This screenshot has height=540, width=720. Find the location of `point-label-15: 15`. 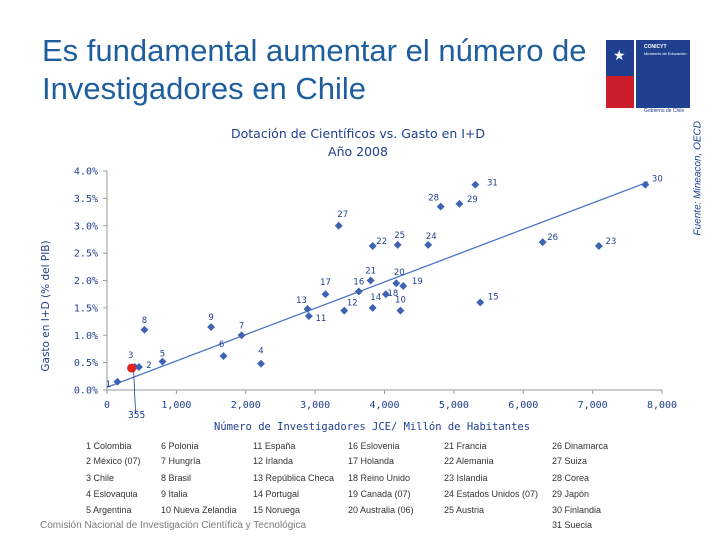

point-label-15: 15 is located at coordinates (493, 297).